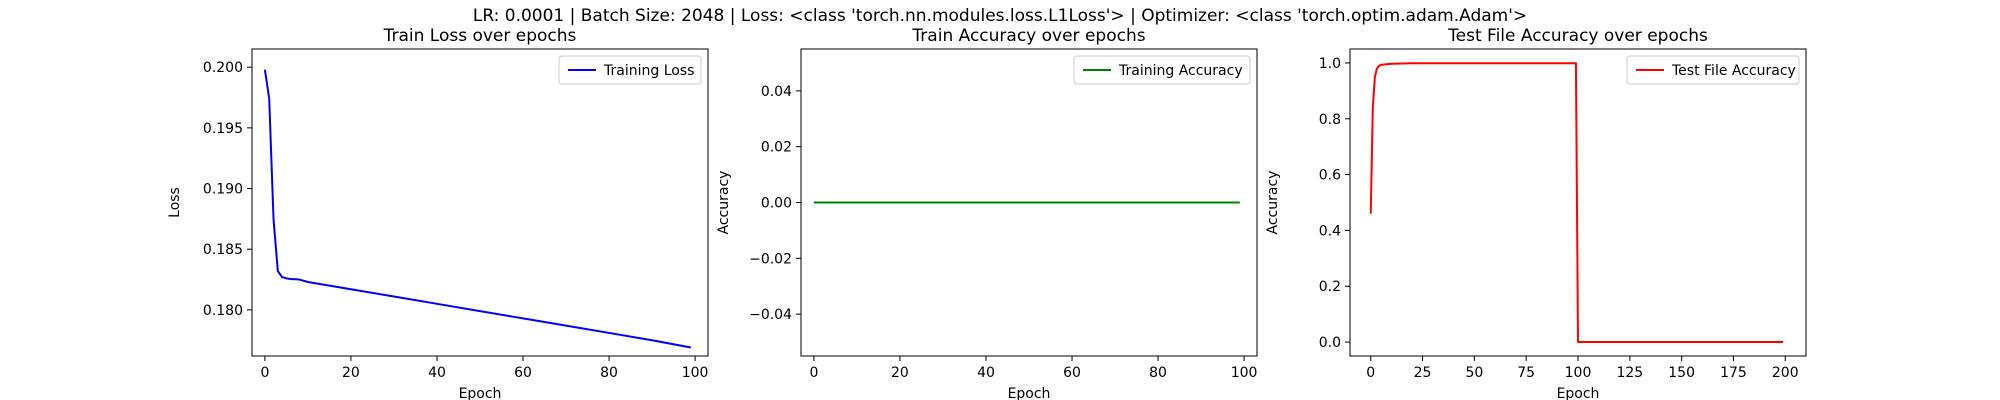 The height and width of the screenshot is (400, 2000). Describe the element at coordinates (770, 259) in the screenshot. I see `y-tick-label: −0.02` at that location.